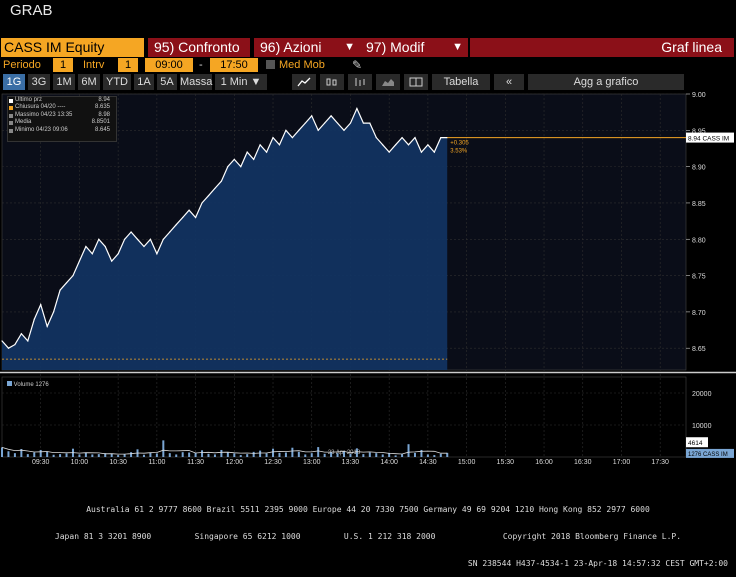  What do you see at coordinates (509, 82) in the screenshot?
I see `collapse-icon: «` at bounding box center [509, 82].